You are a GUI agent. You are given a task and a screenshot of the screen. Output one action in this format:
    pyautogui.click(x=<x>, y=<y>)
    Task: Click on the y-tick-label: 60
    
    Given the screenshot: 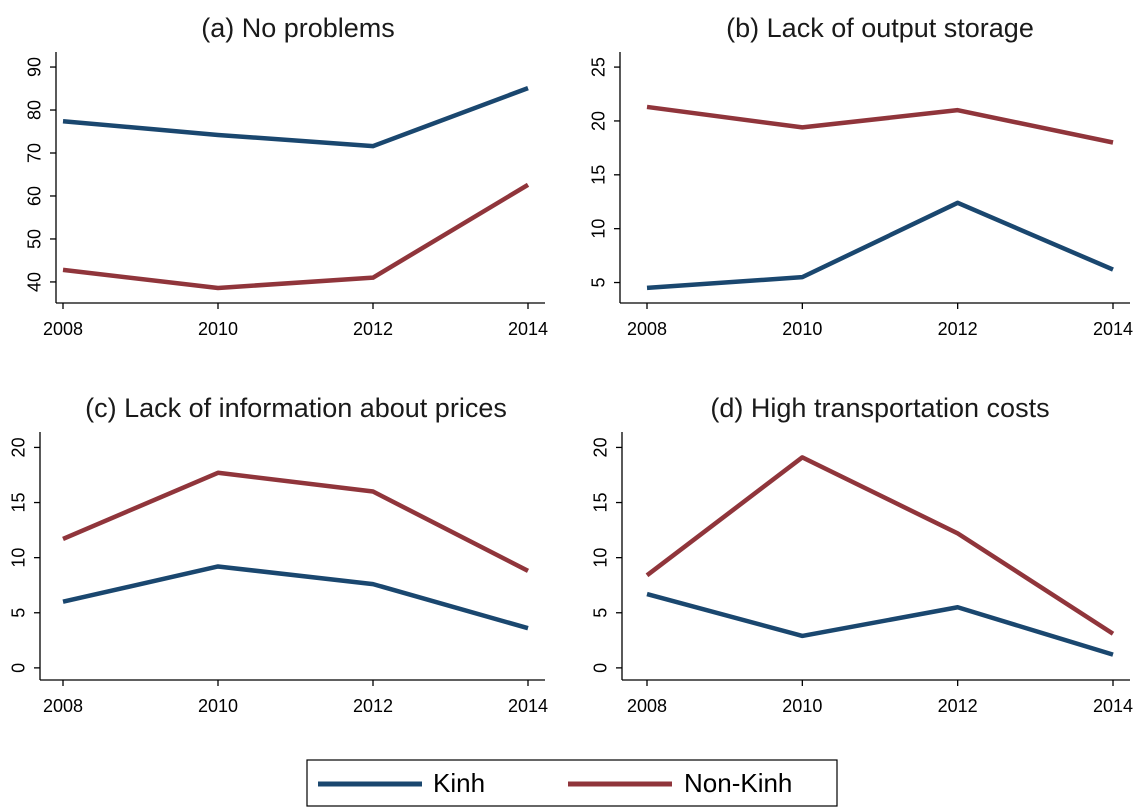 What is the action you would take?
    pyautogui.click(x=35, y=196)
    